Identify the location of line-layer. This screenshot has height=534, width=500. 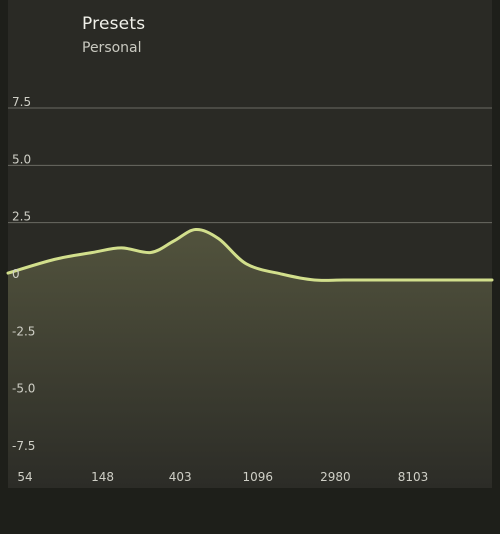
(250, 255).